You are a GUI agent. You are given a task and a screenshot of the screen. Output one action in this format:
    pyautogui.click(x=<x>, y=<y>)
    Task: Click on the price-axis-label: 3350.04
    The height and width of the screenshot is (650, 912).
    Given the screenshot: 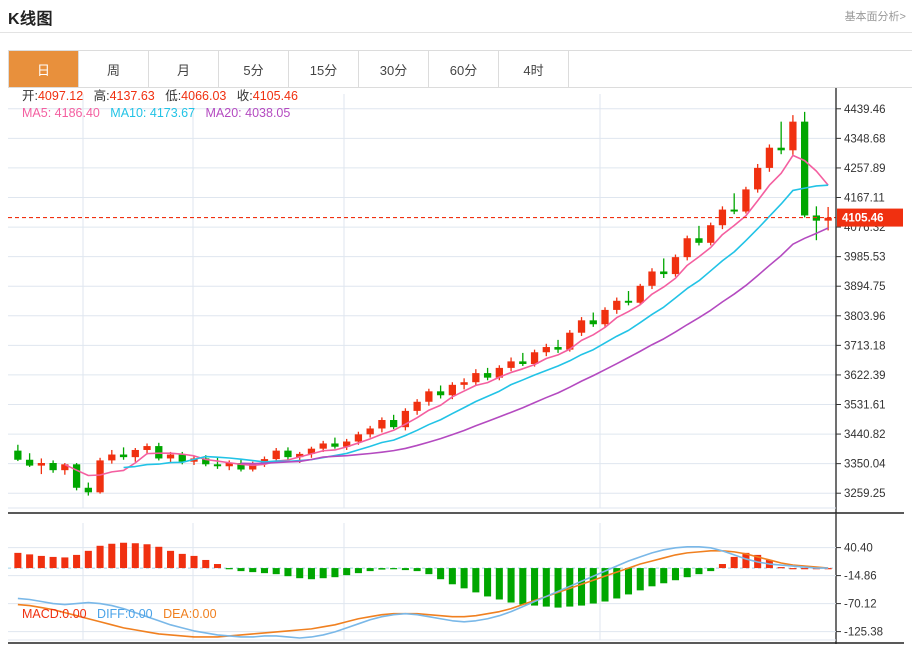 What is the action you would take?
    pyautogui.click(x=865, y=465)
    